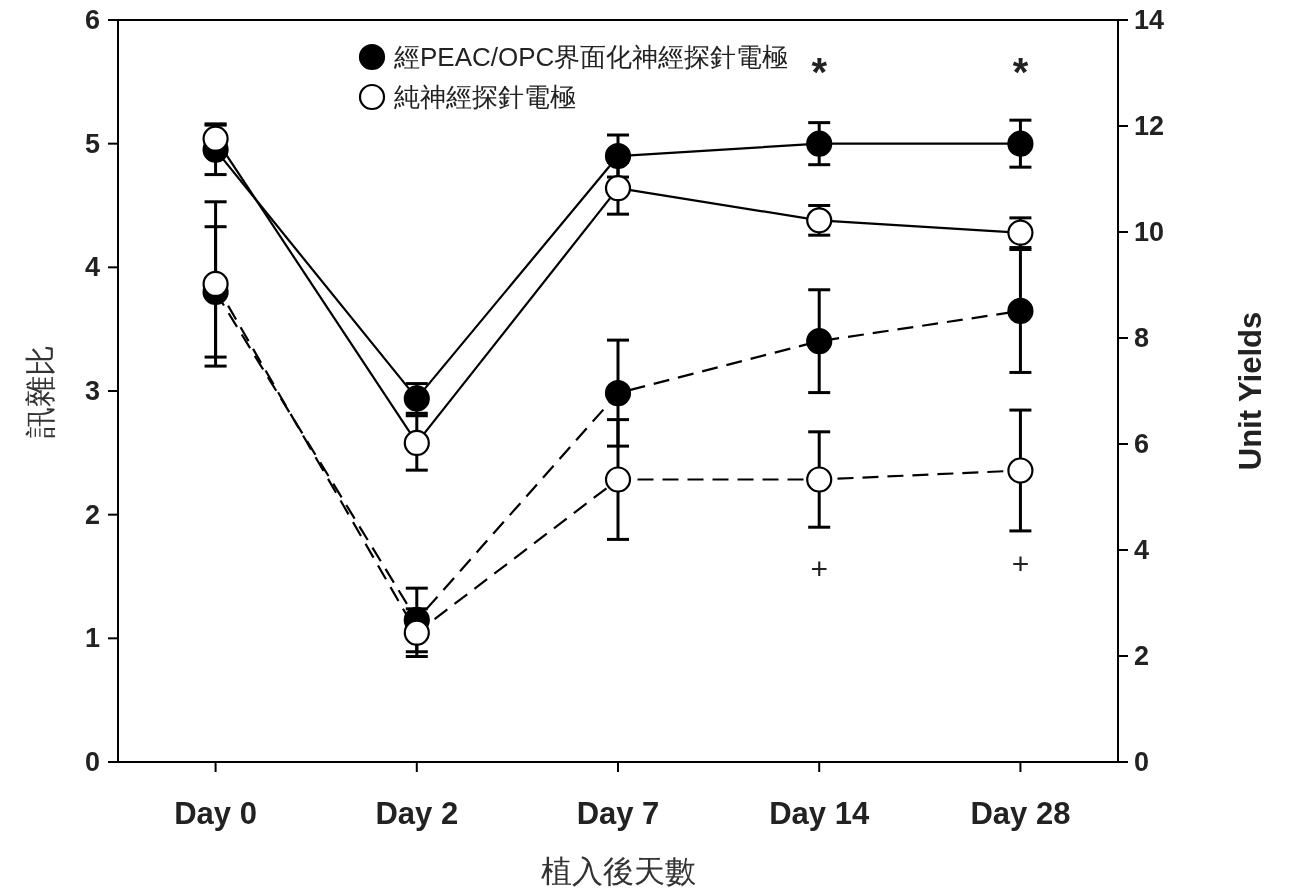 The width and height of the screenshot is (1290, 890). I want to click on x-tick-label: Day 14, so click(819, 813).